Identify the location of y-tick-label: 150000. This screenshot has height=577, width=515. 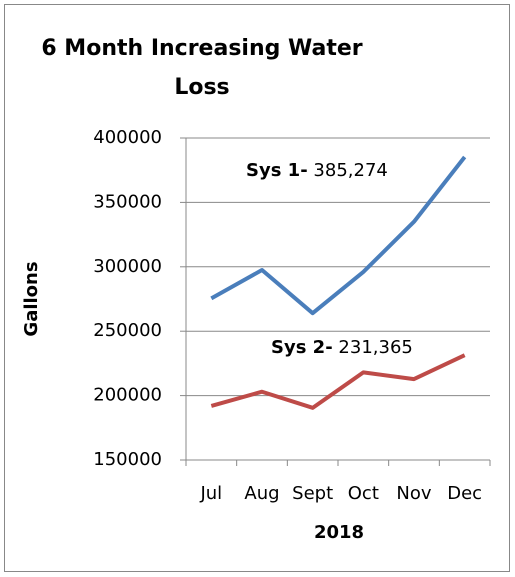
(127, 459).